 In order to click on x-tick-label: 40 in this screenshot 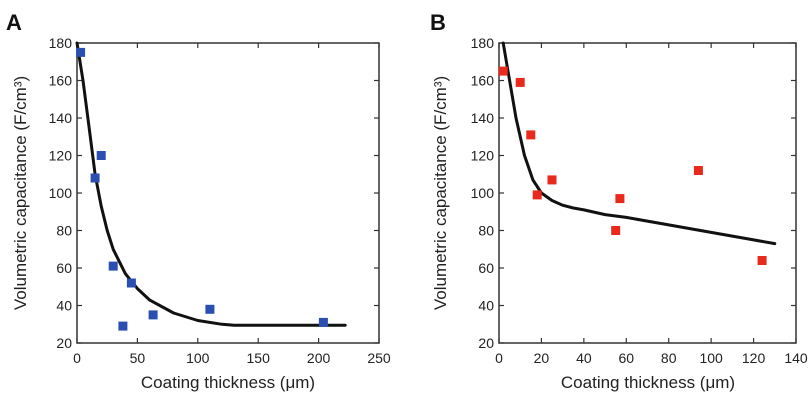, I will do `click(584, 358)`.